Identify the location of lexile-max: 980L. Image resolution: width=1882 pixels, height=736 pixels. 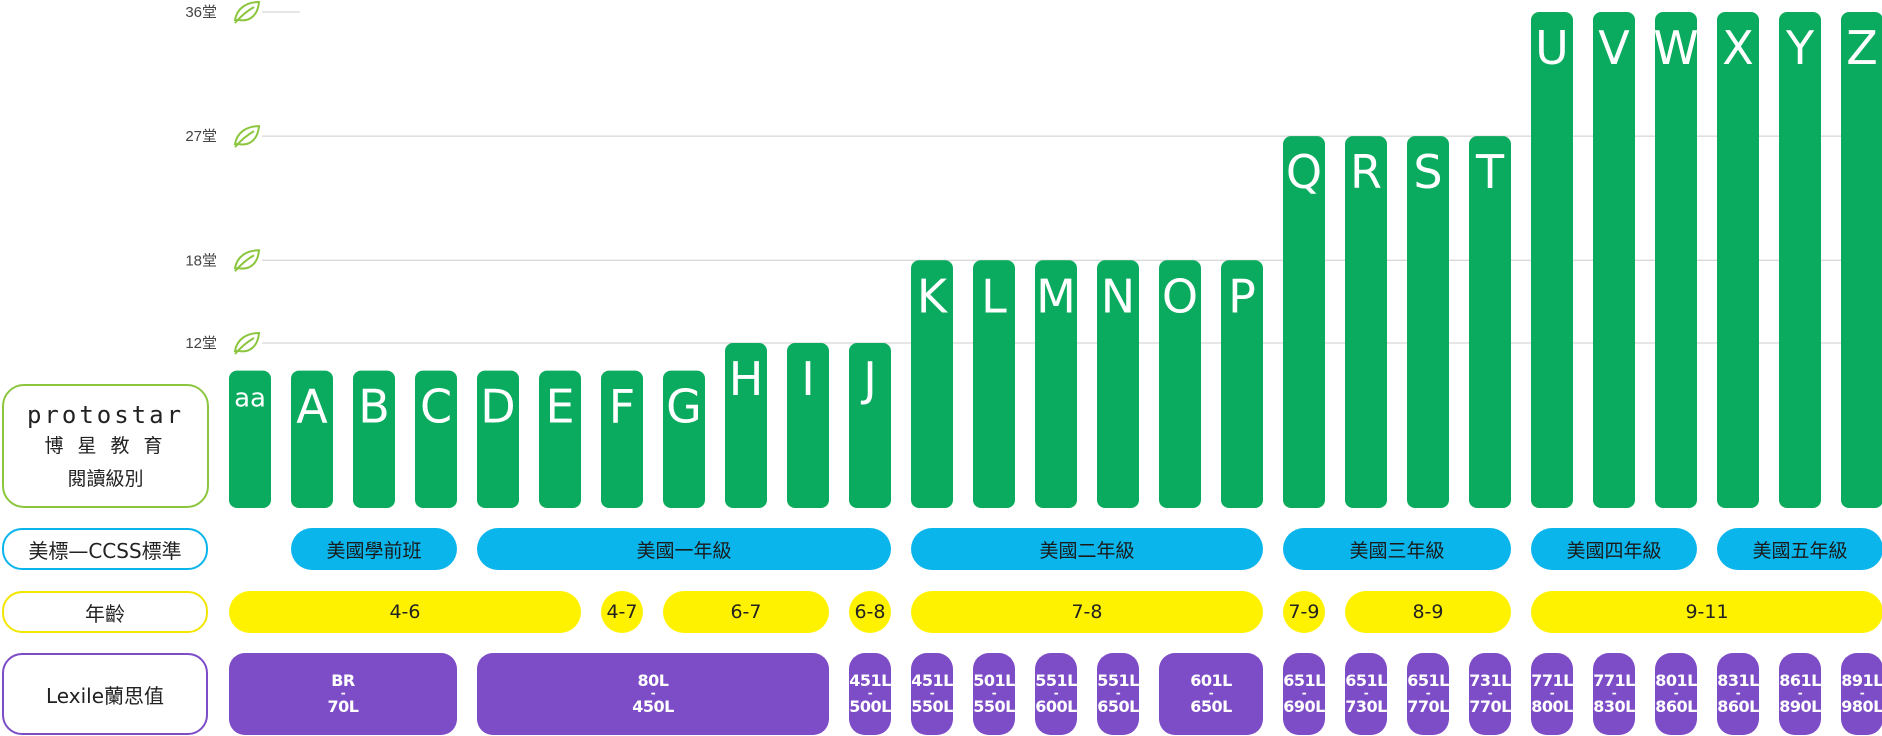
(1861, 706).